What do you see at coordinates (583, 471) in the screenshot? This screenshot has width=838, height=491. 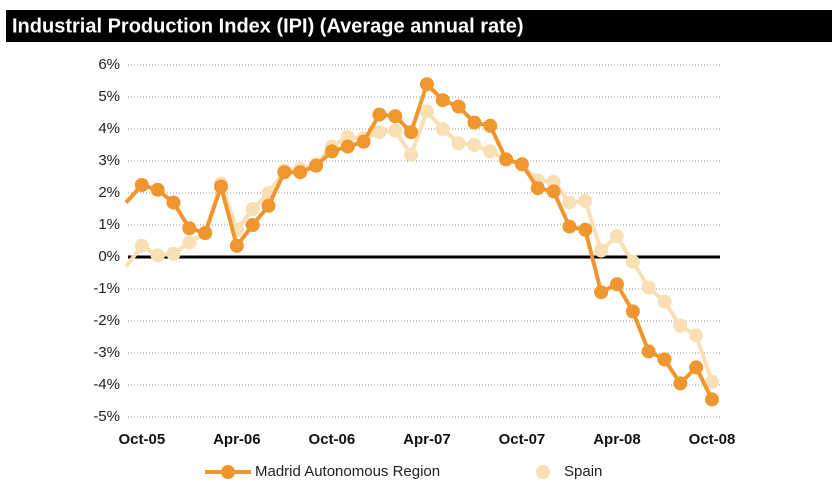 I see `legend-label: Spain` at bounding box center [583, 471].